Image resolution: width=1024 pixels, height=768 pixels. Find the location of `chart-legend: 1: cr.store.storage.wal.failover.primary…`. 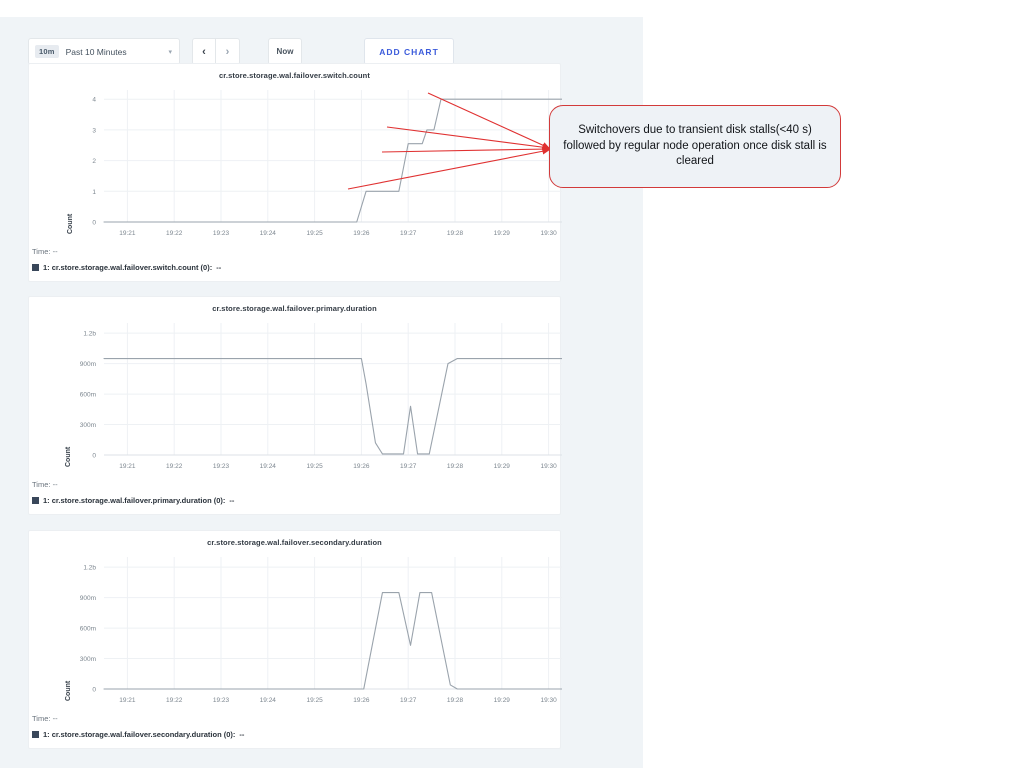

chart-legend: 1: cr.store.storage.wal.failover.primary… is located at coordinates (133, 500).